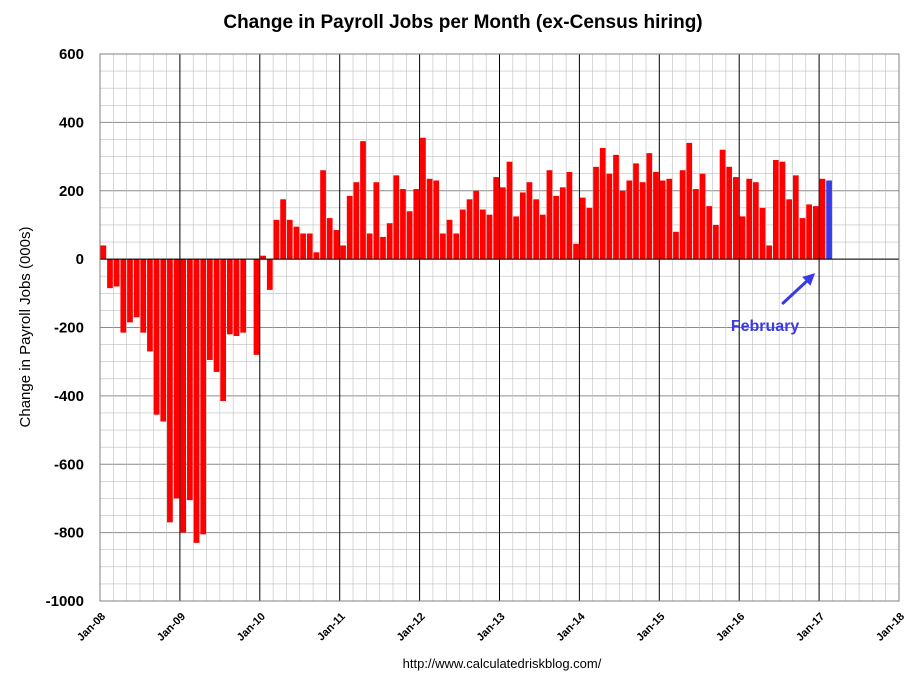 Image resolution: width=921 pixels, height=685 pixels. Describe the element at coordinates (765, 326) in the screenshot. I see `annotation-label: February` at that location.